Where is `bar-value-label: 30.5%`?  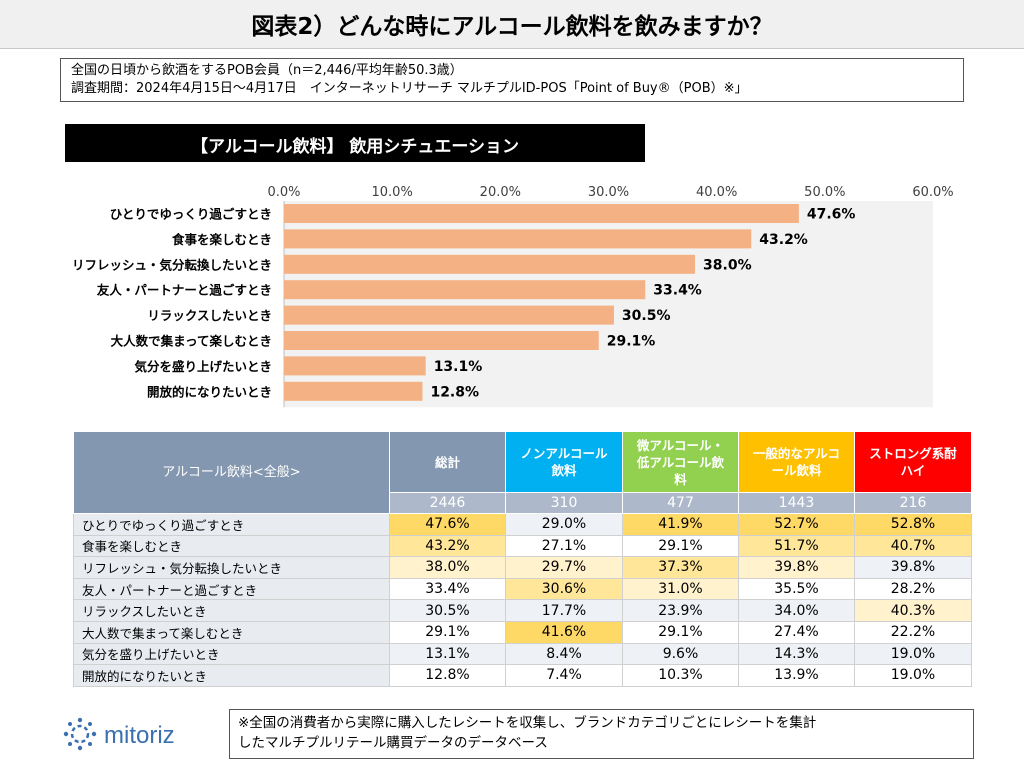
bar-value-label: 30.5% is located at coordinates (646, 316).